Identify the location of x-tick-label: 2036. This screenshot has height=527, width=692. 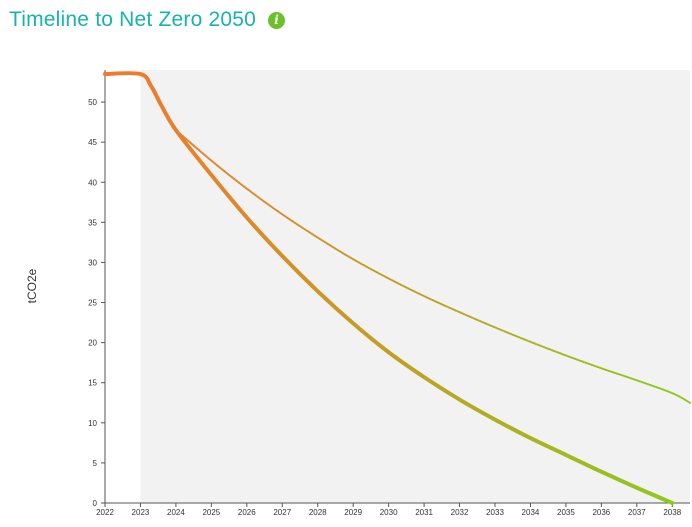
(601, 512).